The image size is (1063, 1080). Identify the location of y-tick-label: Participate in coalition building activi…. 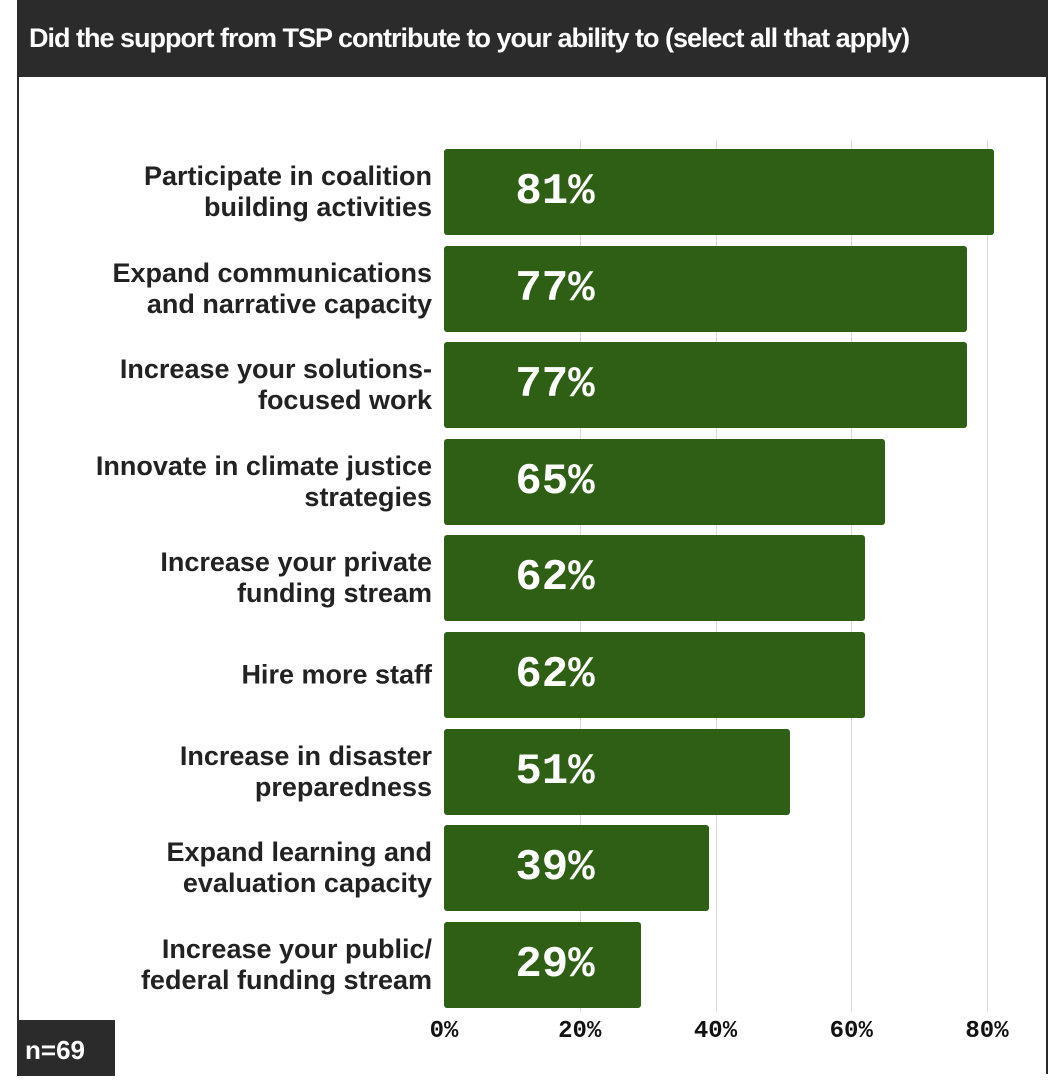
(287, 191).